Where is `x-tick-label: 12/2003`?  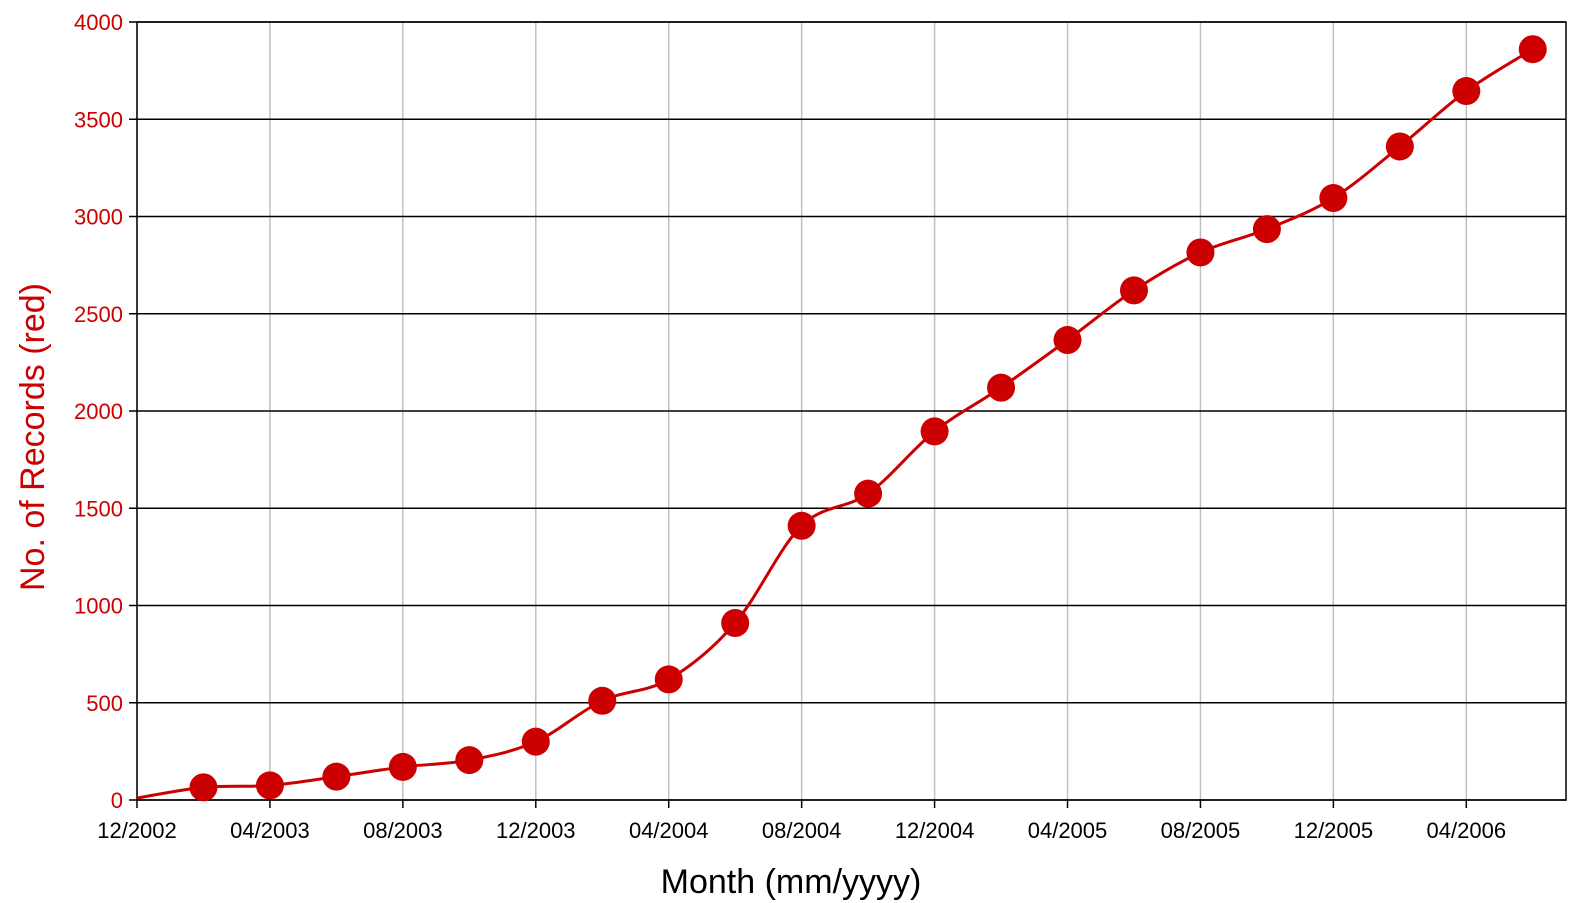
x-tick-label: 12/2003 is located at coordinates (536, 830).